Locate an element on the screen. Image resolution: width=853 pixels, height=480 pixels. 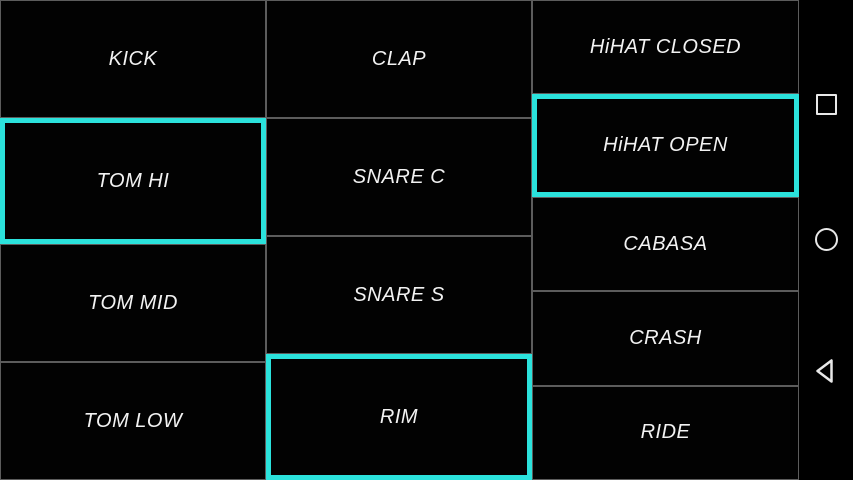
pad-tom-mid: TOM MID is located at coordinates (133, 303).